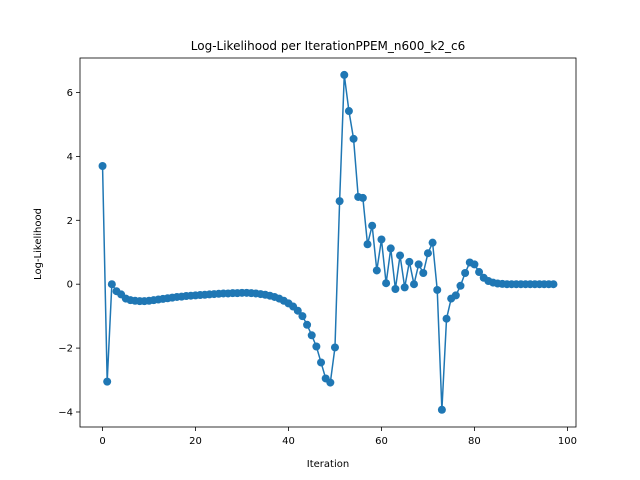 This screenshot has height=480, width=640. Describe the element at coordinates (70, 157) in the screenshot. I see `y-tick-label: 4` at that location.